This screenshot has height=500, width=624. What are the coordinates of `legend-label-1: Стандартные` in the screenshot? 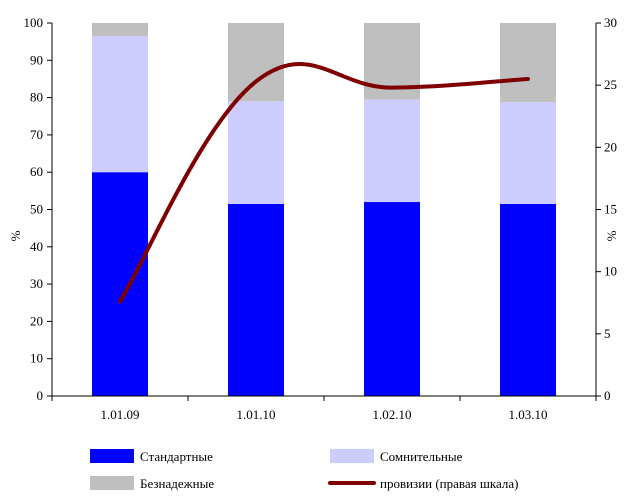 It's located at (176, 456).